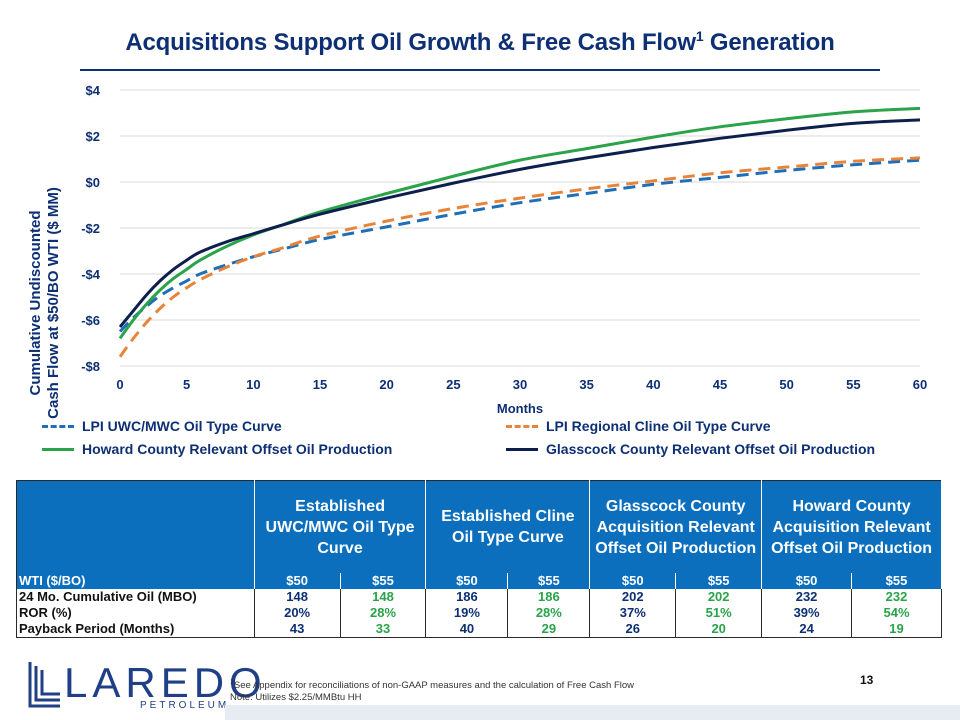 Image resolution: width=960 pixels, height=720 pixels. What do you see at coordinates (296, 698) in the screenshot?
I see `footnote-line2: Note: Utilizes $2.25/MMBtu HH` at bounding box center [296, 698].